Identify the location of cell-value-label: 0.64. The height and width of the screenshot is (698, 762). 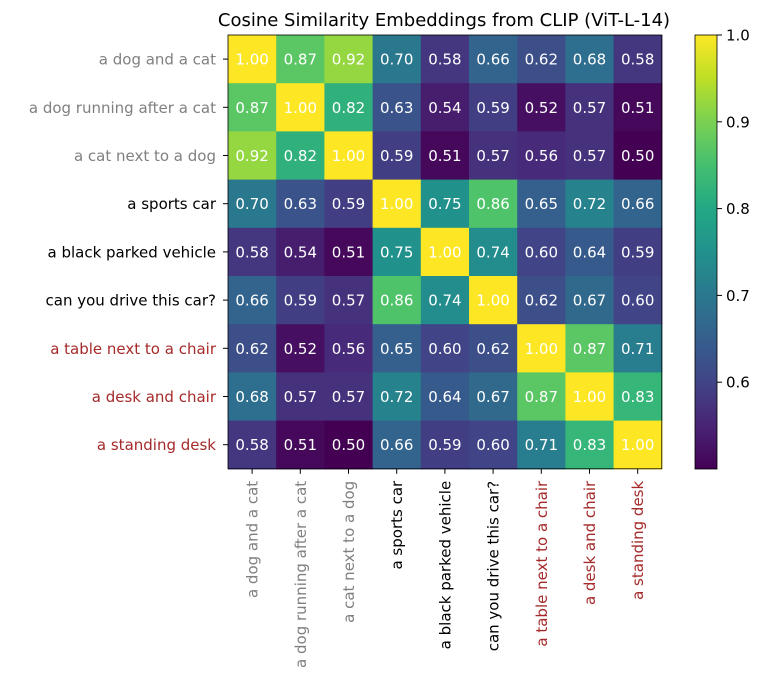
(589, 252).